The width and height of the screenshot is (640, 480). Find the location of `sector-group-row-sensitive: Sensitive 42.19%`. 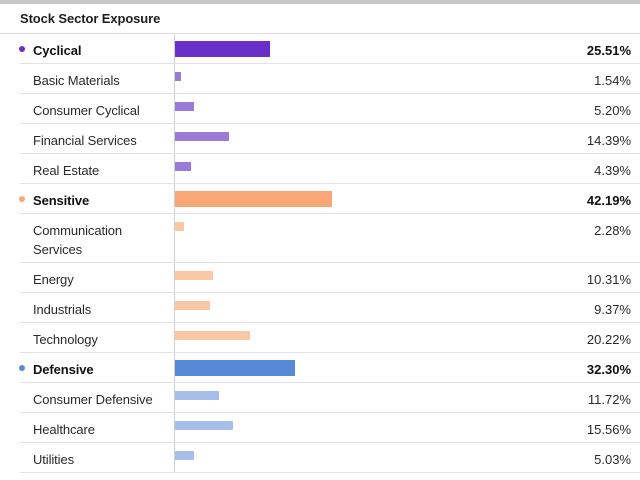

sector-group-row-sensitive: Sensitive 42.19% is located at coordinates (320, 199).